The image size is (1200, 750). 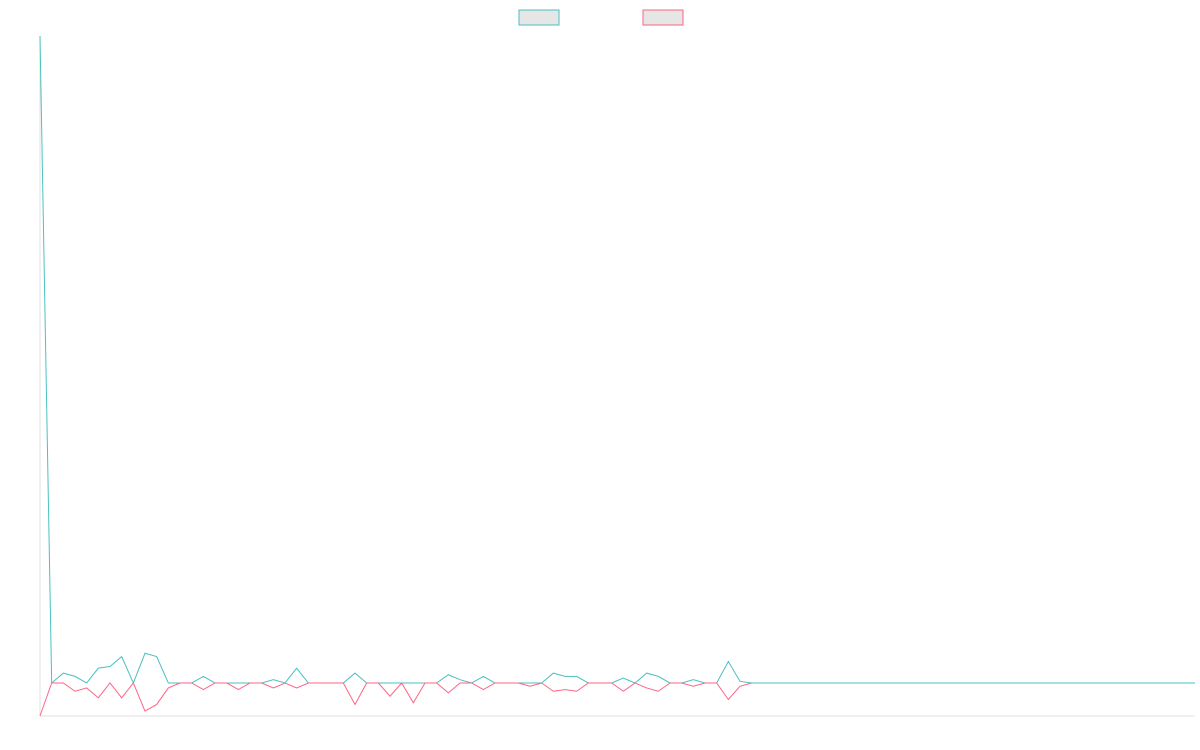 What do you see at coordinates (395, 699) in the screenshot?
I see `series-line` at bounding box center [395, 699].